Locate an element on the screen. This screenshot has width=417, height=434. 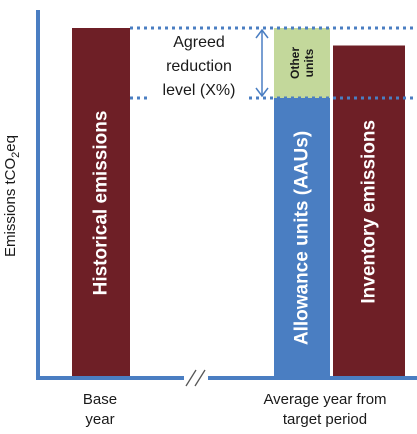
annotation-text-line: level (X%) is located at coordinates (199, 90).